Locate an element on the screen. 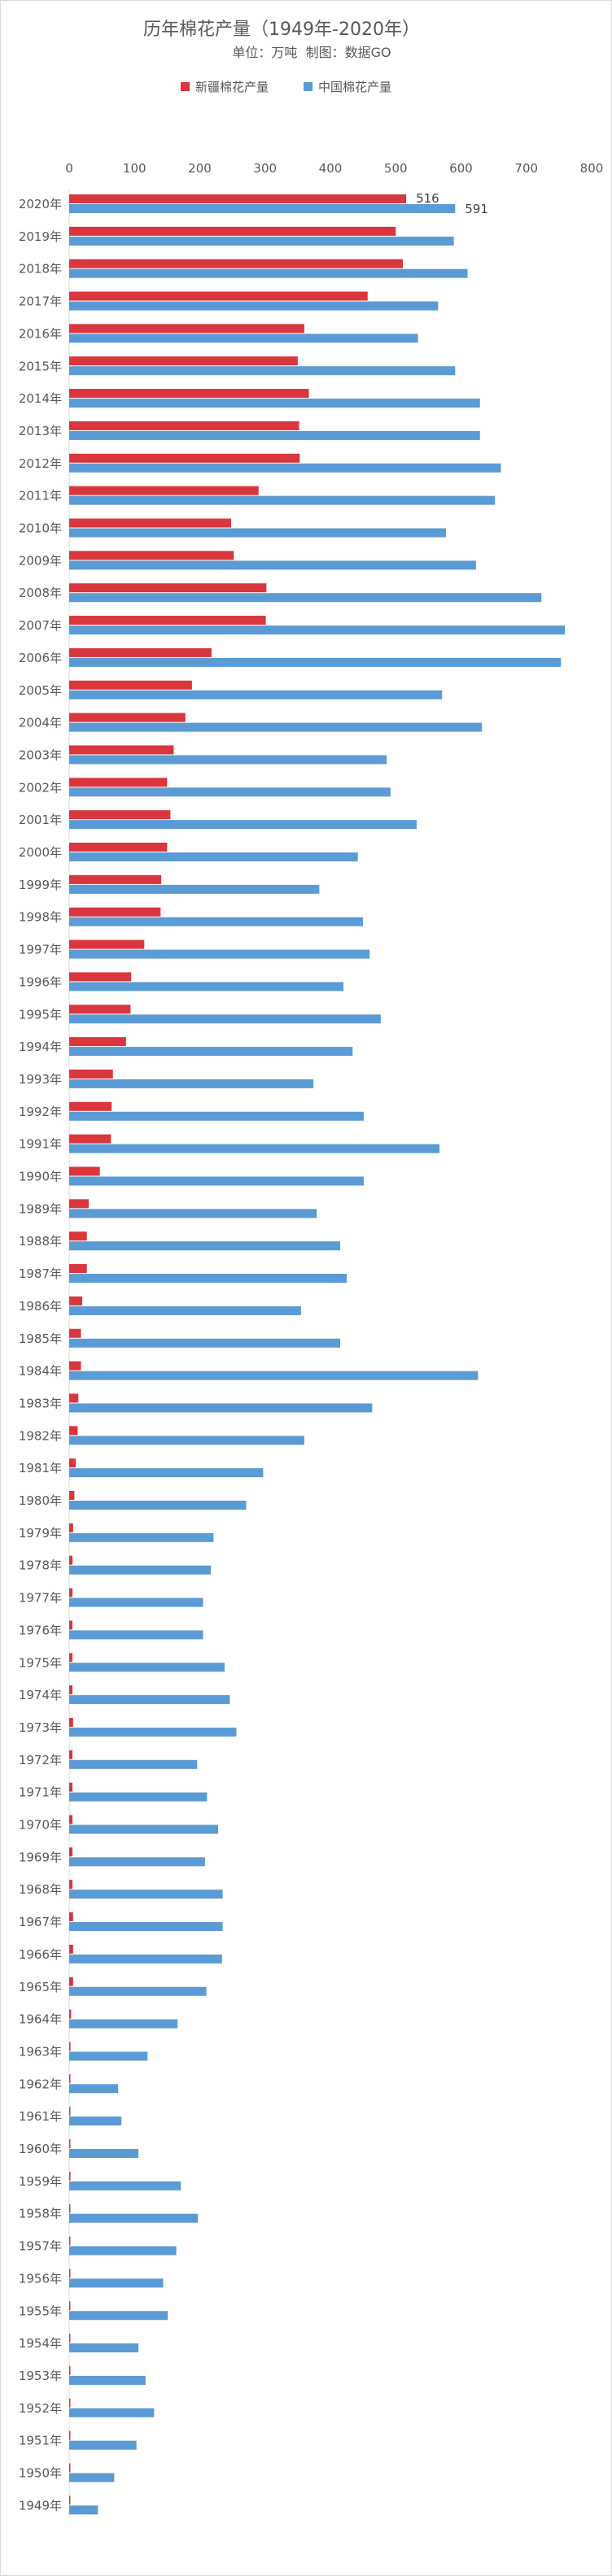 This screenshot has height=2576, width=612. y-tick-label: 1953年 is located at coordinates (40, 2376).